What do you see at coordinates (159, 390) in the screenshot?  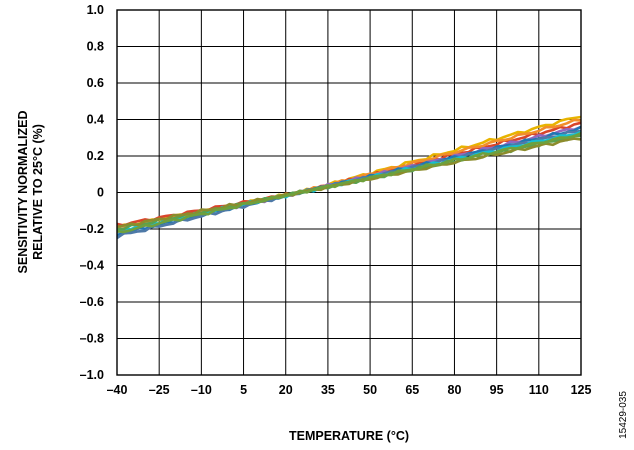 I see `x-tick-label: –25` at bounding box center [159, 390].